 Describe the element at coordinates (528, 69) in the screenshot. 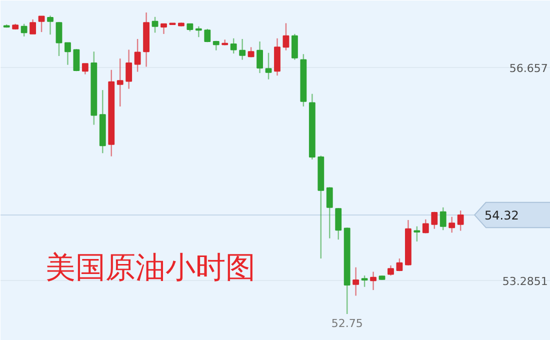

I see `y-tick-label: 56.657` at that location.